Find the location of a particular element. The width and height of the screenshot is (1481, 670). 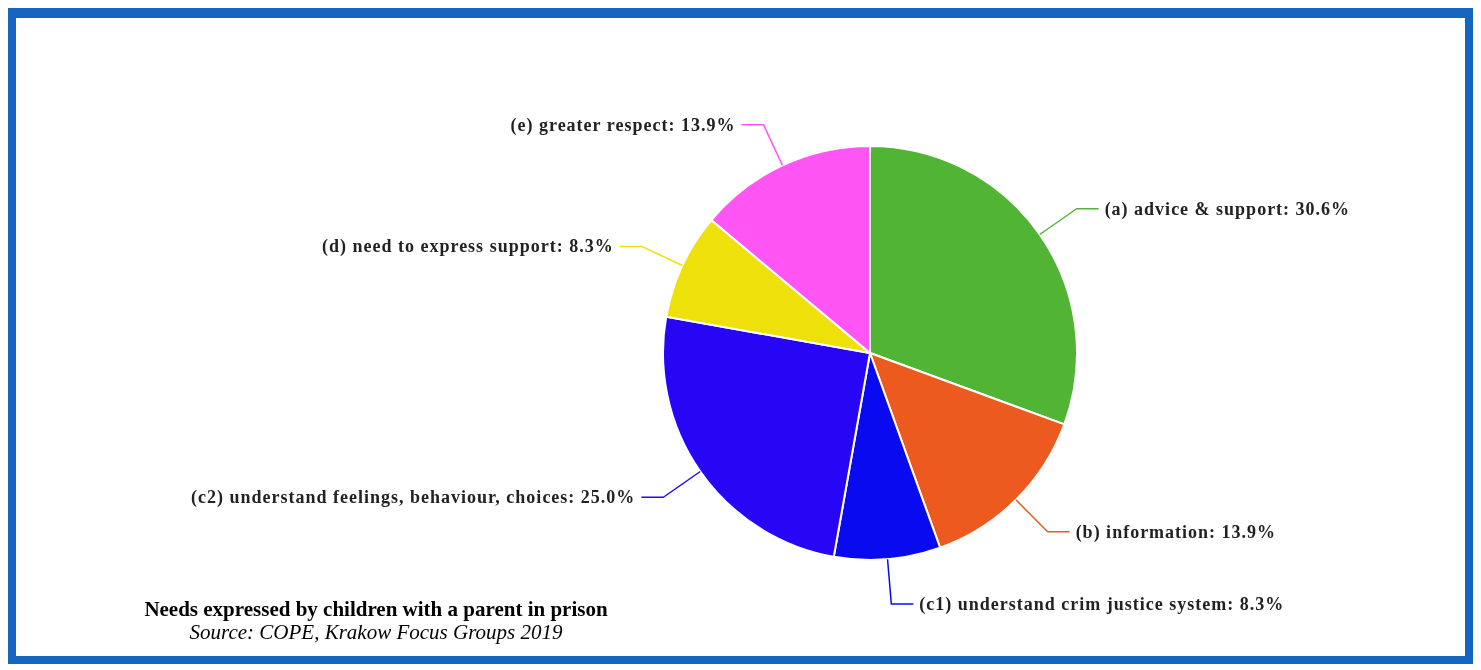

slice-label: (e) greater respect: 13.9% is located at coordinates (623, 125).